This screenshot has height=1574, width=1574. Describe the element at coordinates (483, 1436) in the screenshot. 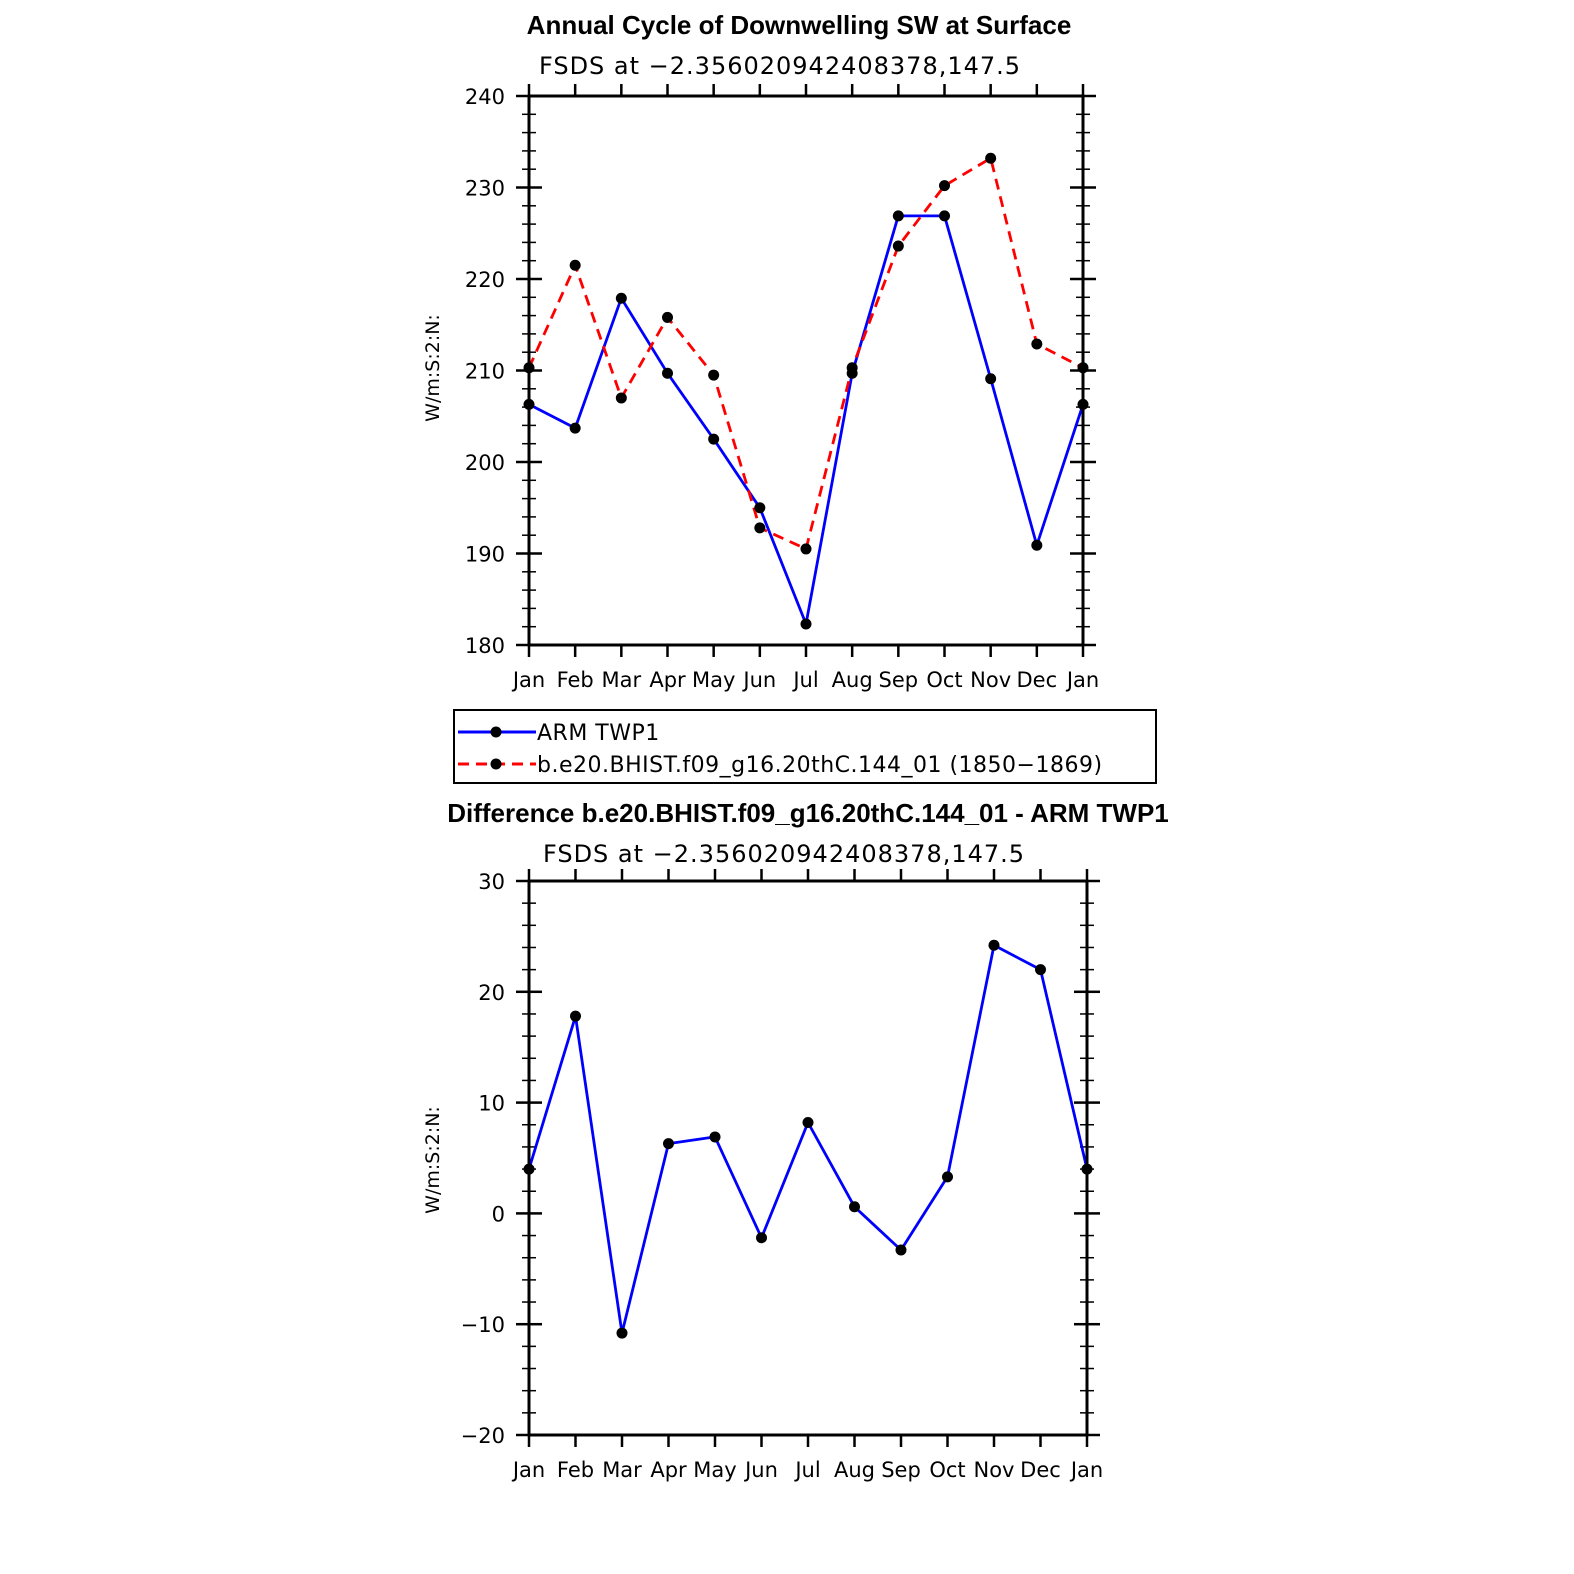

I see `y-tick-label: −20` at that location.